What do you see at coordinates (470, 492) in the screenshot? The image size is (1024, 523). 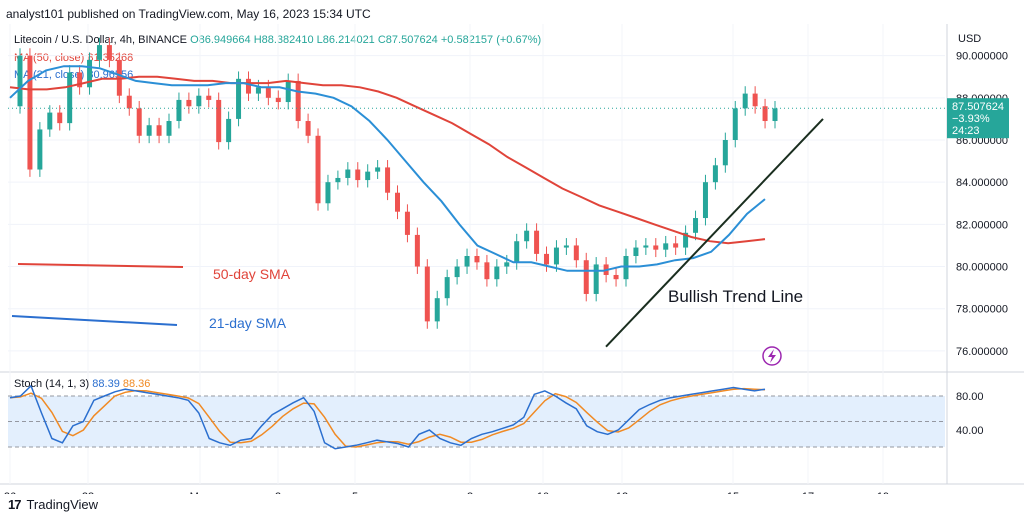 I see `time-tick-label: 8` at bounding box center [470, 492].